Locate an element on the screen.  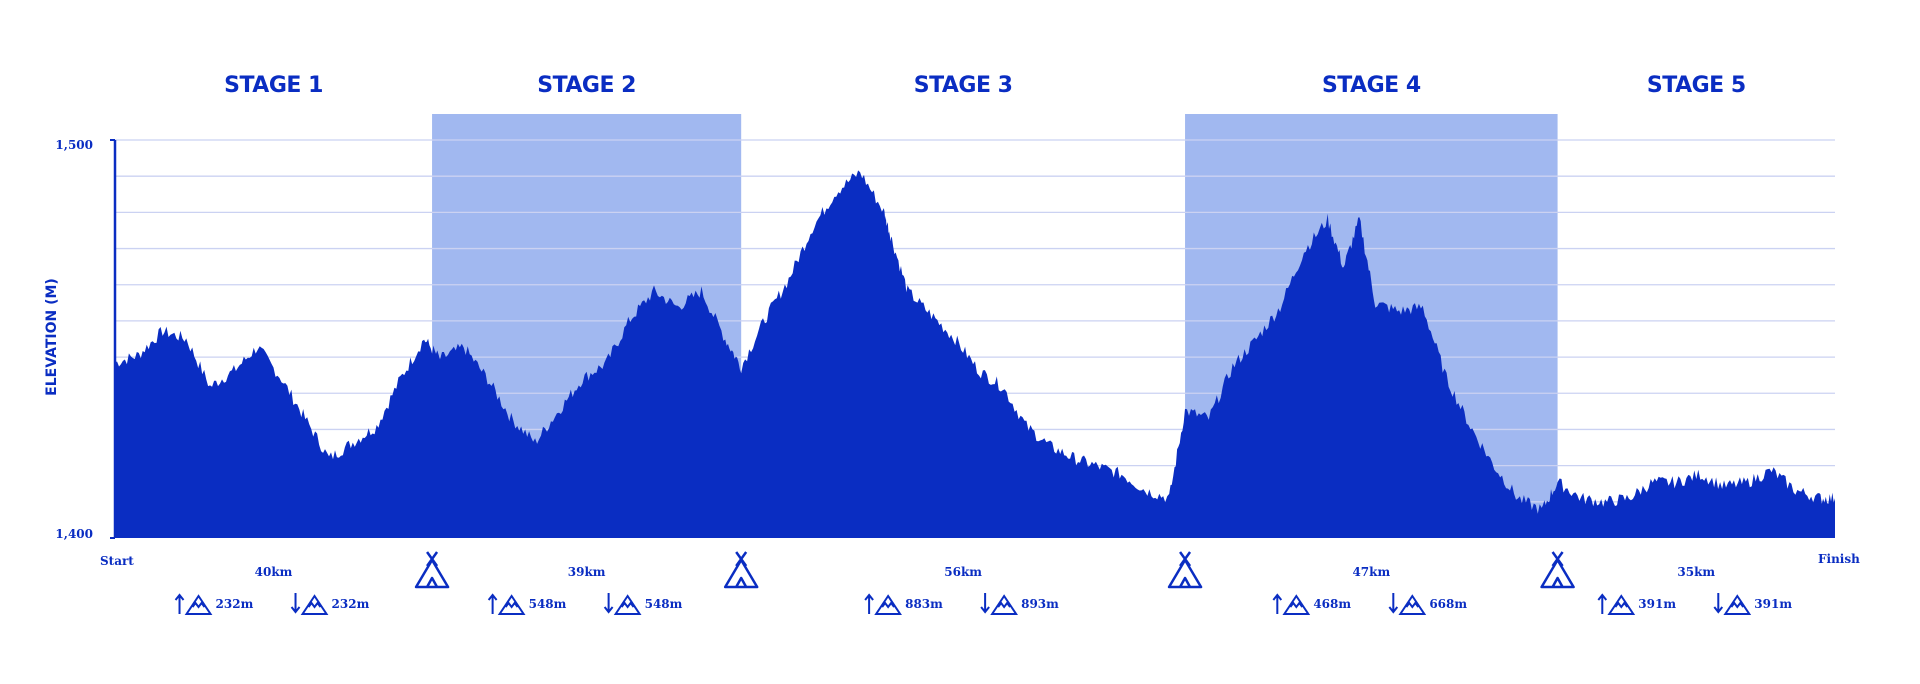
stage-distance: 35km is located at coordinates (1696, 572).